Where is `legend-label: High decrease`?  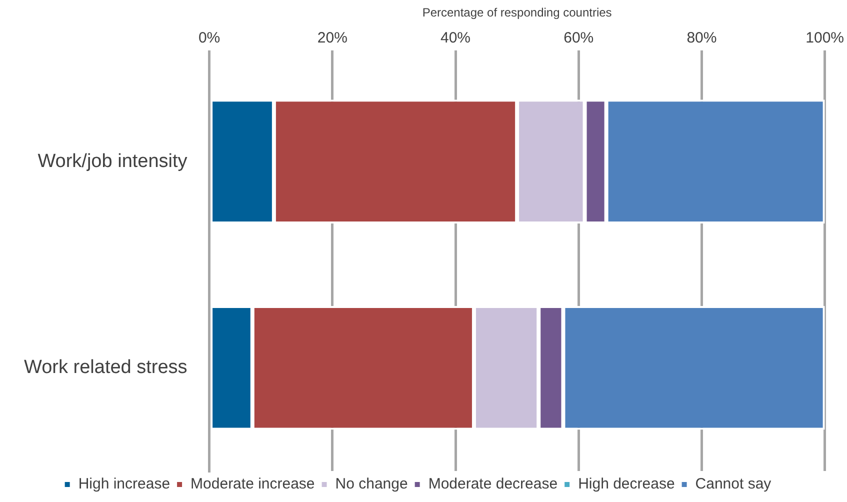 legend-label: High decrease is located at coordinates (626, 484).